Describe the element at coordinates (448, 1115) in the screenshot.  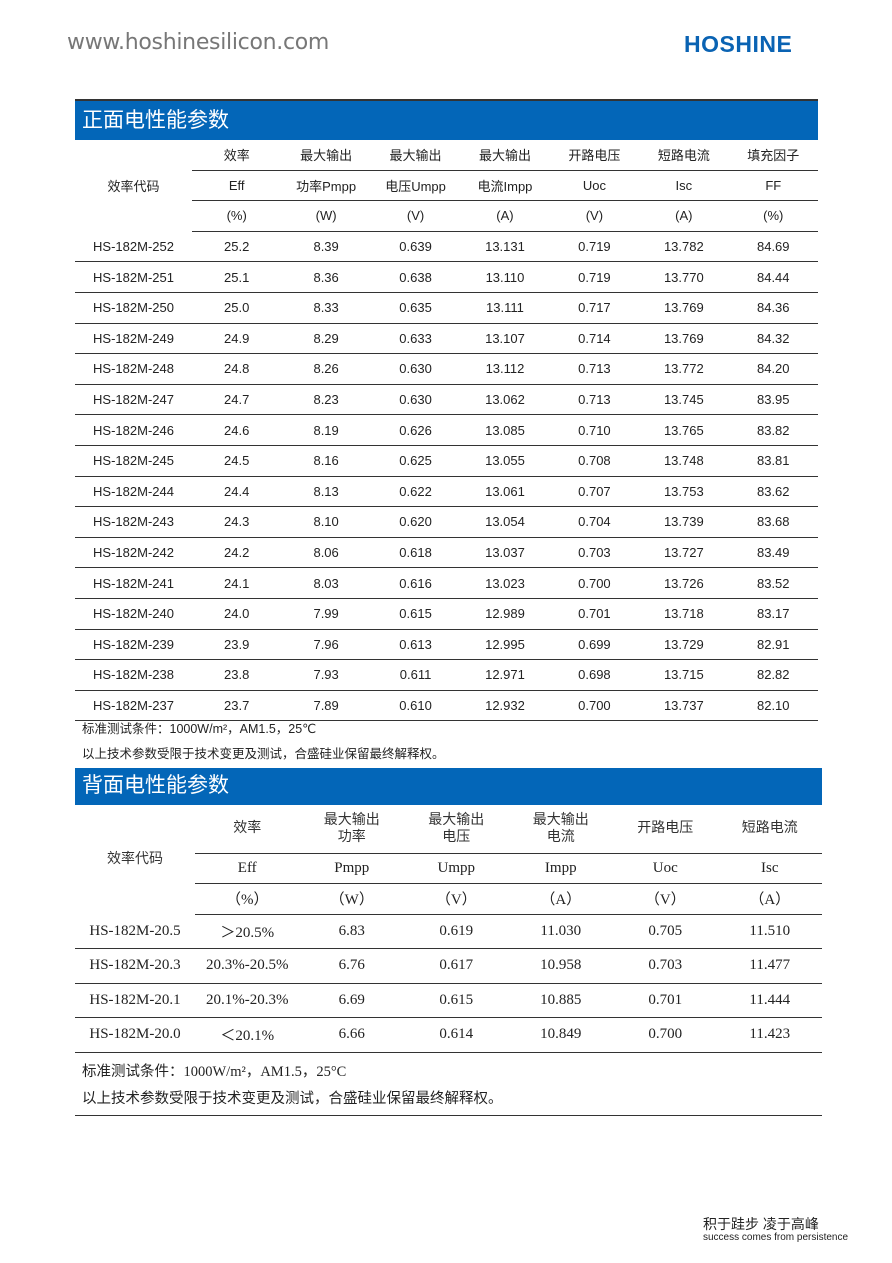
I see `divider` at that location.